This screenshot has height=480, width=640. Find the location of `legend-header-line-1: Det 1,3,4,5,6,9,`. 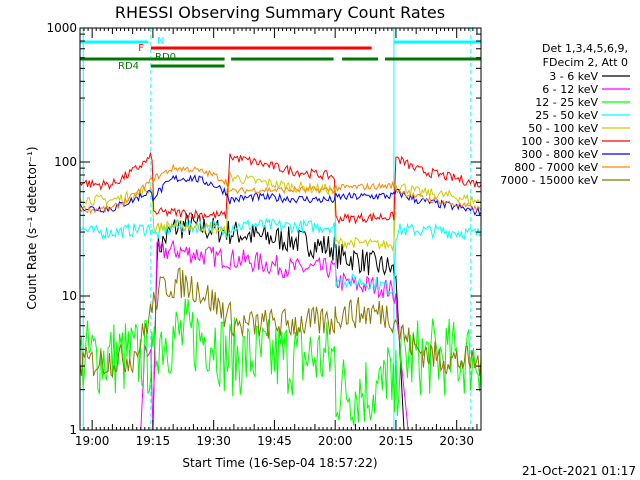

legend-header-line-1: Det 1,3,4,5,6,9, is located at coordinates (585, 48).